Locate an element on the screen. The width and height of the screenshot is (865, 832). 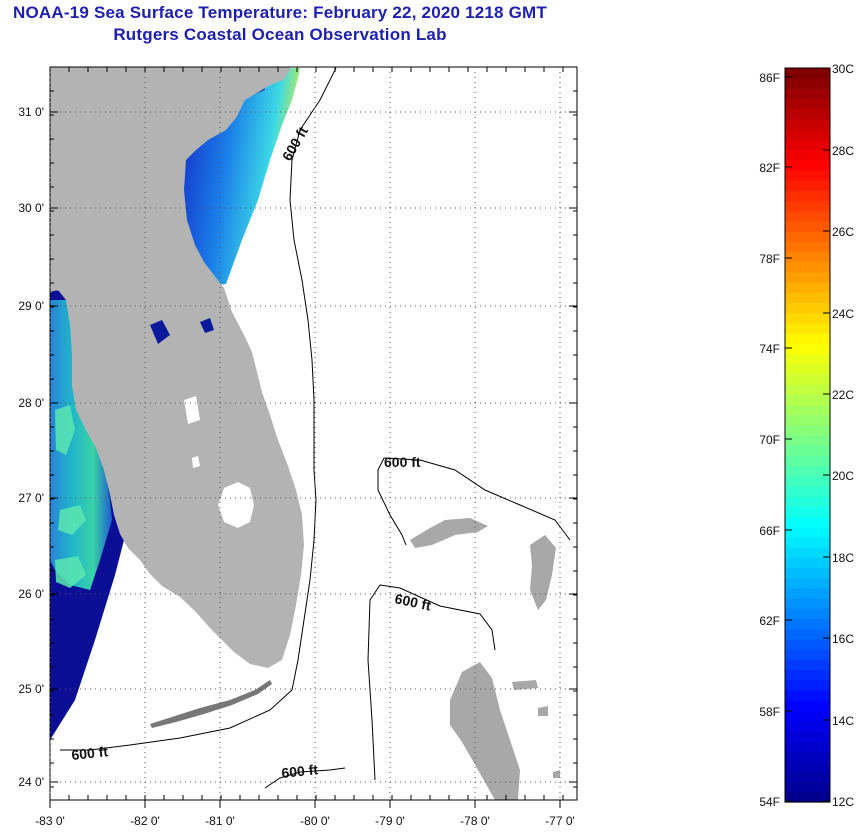
lon-label: -78 0' is located at coordinates (475, 821).